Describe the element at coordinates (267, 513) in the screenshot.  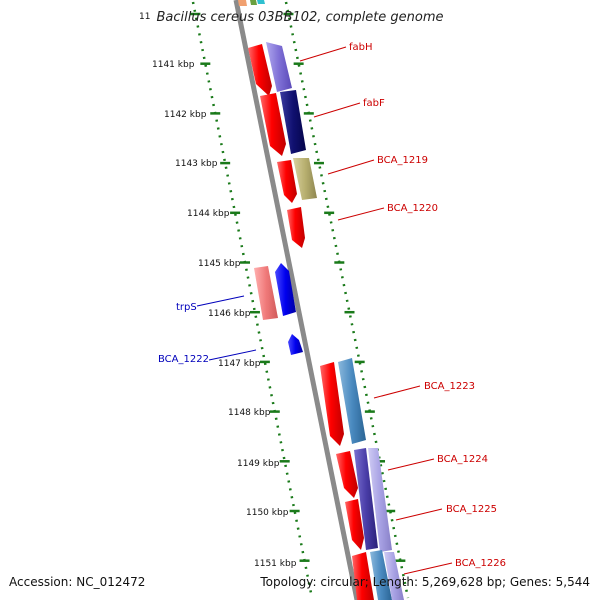
I see `ruler-label: 1150 kbp` at that location.